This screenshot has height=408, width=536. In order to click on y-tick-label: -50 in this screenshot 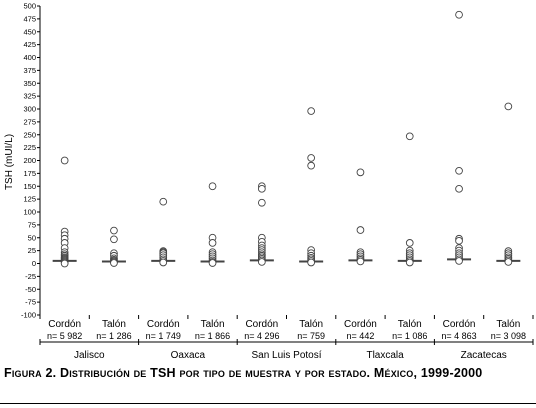, I will do `click(30, 289)`.